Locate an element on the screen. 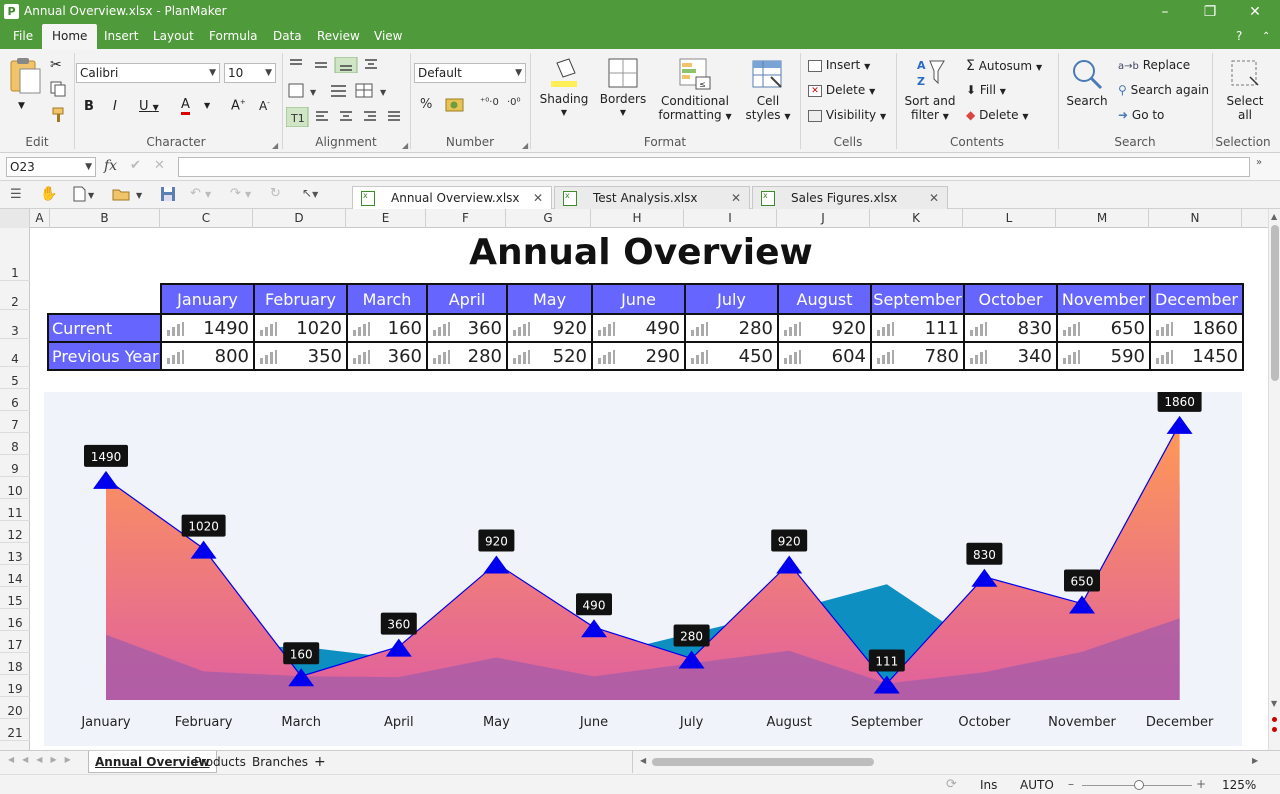 The width and height of the screenshot is (1280, 794). select-all-corner is located at coordinates (15, 218).